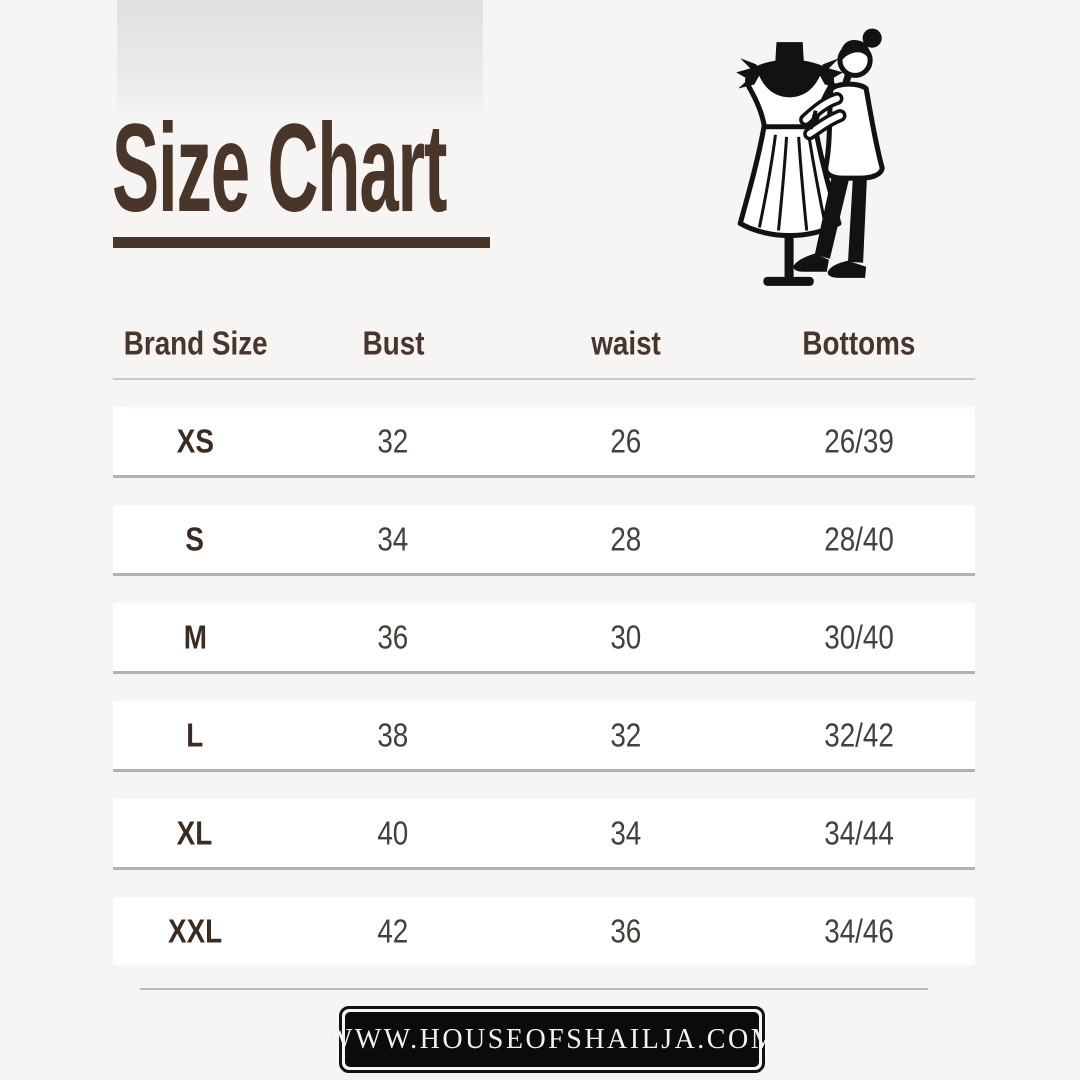  I want to click on cell-brand-size: L, so click(195, 734).